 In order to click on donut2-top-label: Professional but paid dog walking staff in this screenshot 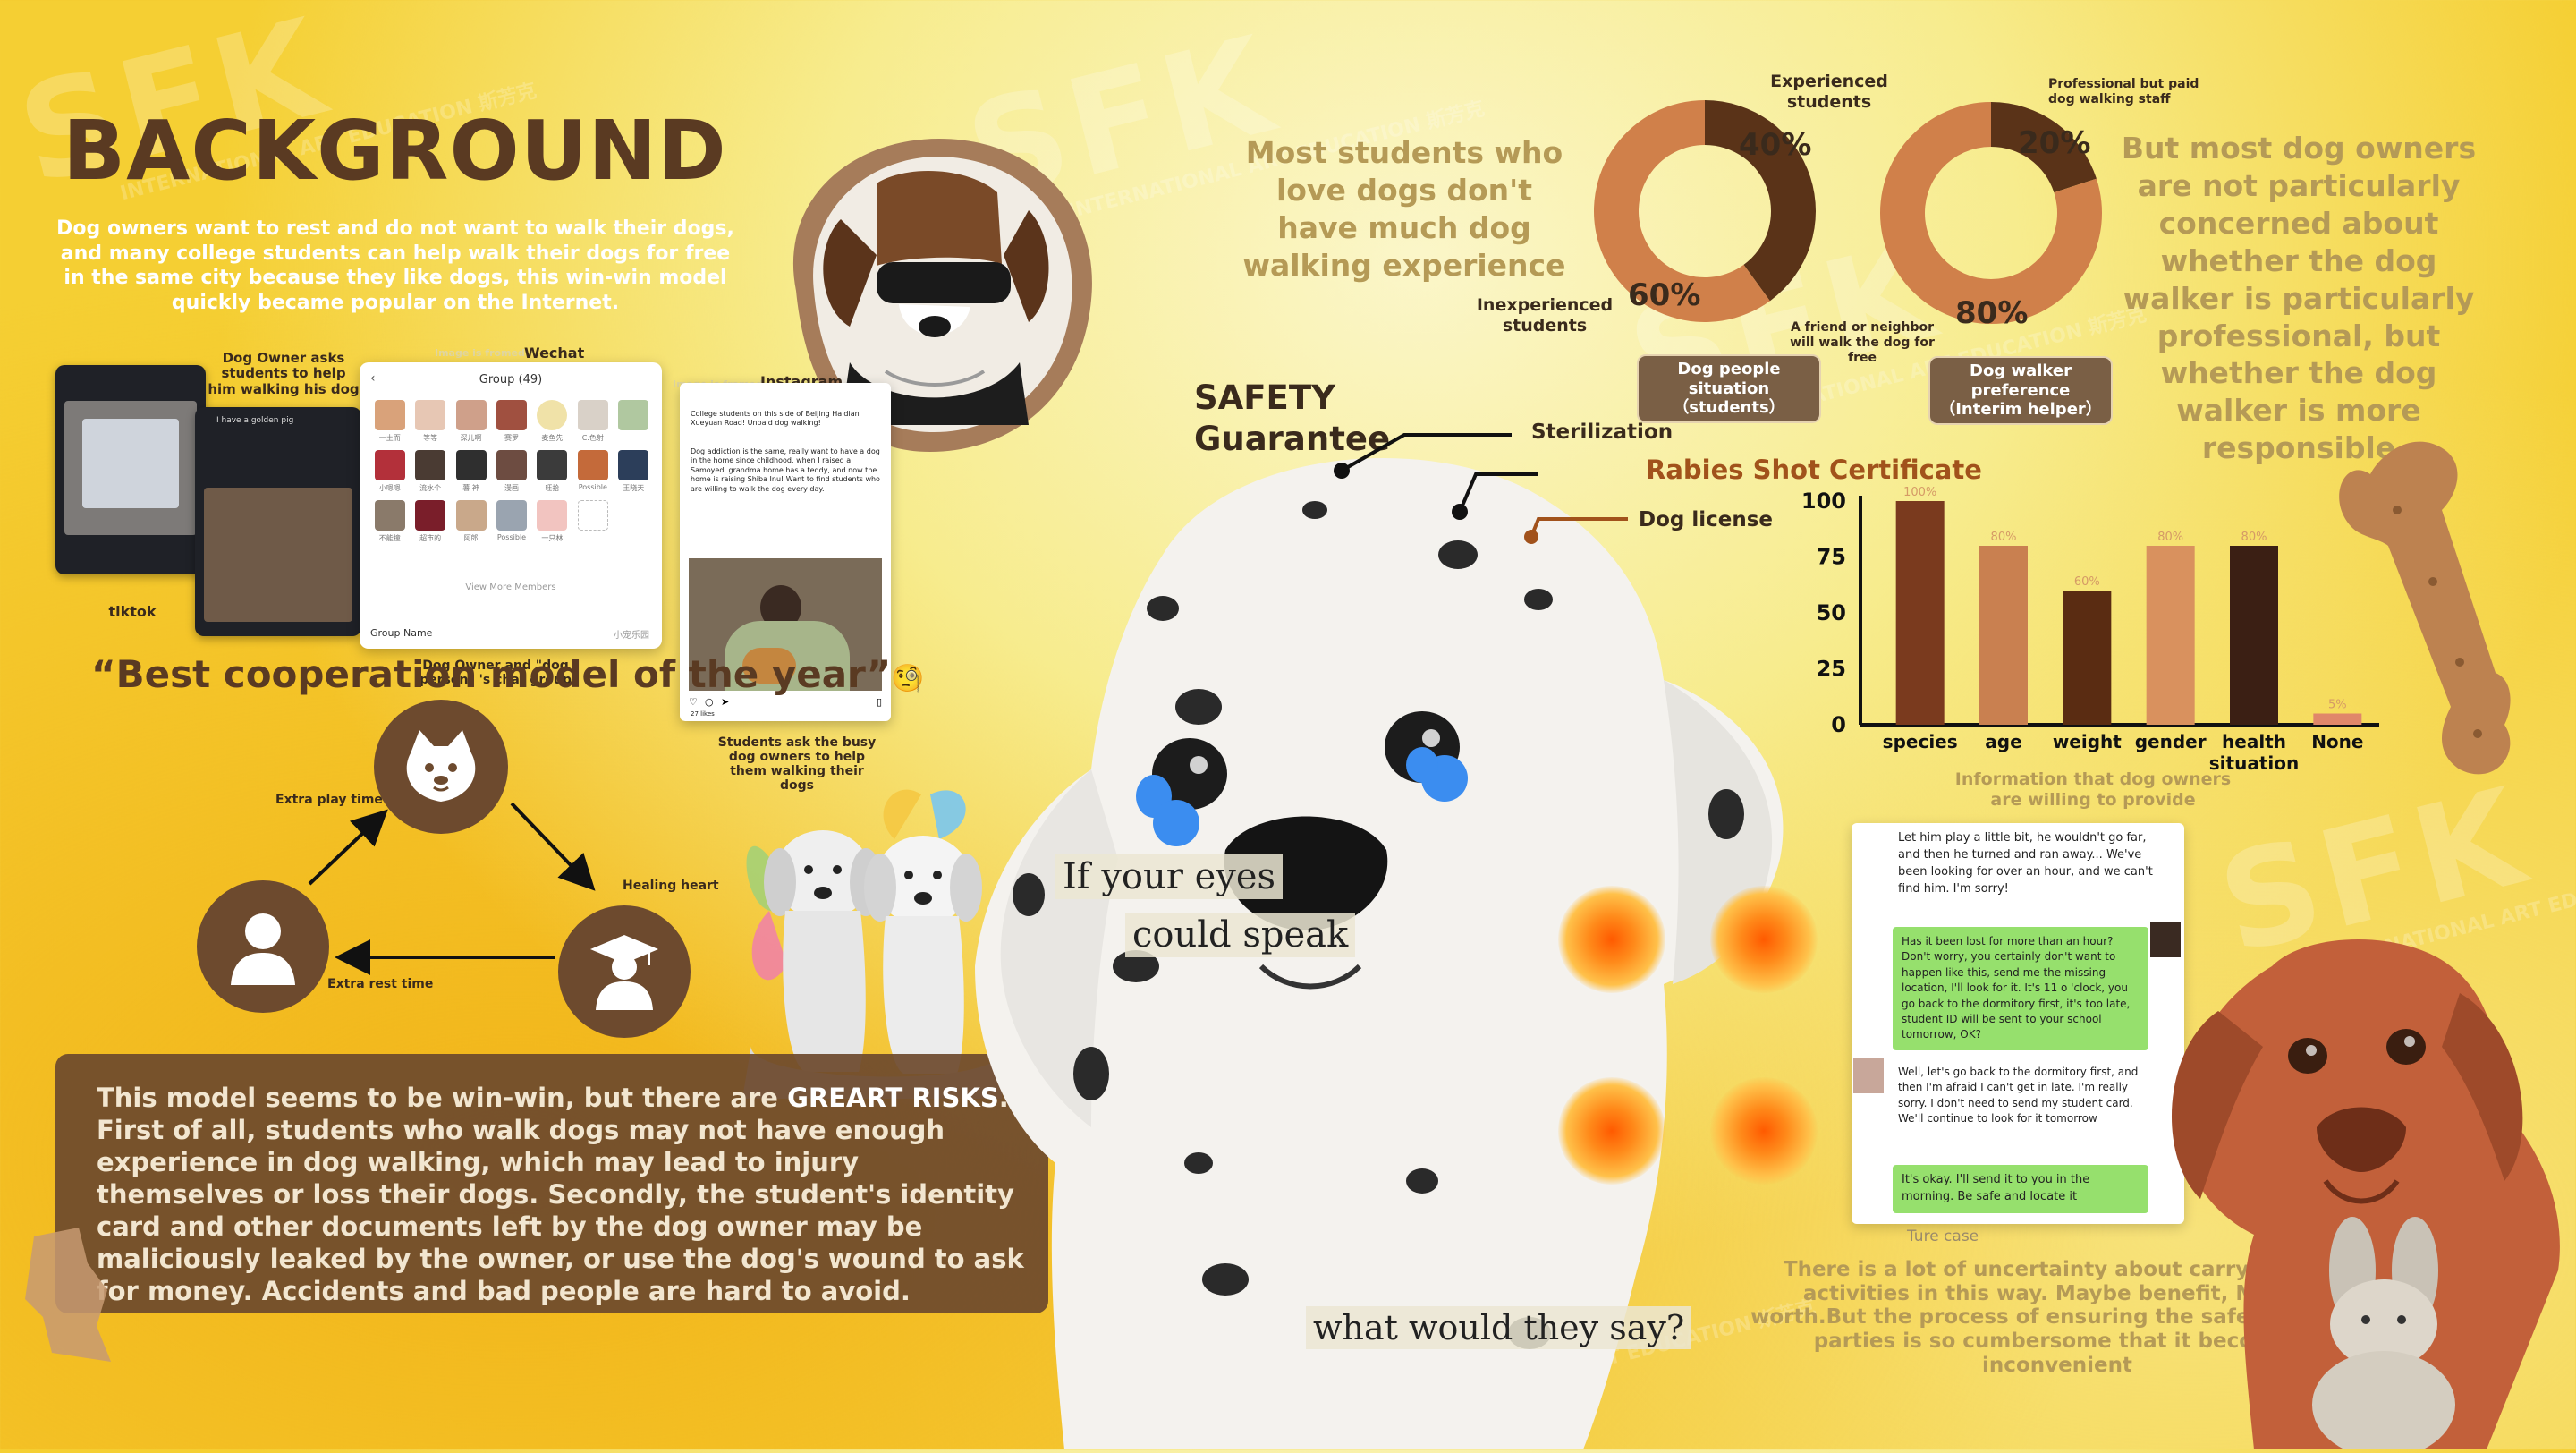, I will do `click(2123, 91)`.